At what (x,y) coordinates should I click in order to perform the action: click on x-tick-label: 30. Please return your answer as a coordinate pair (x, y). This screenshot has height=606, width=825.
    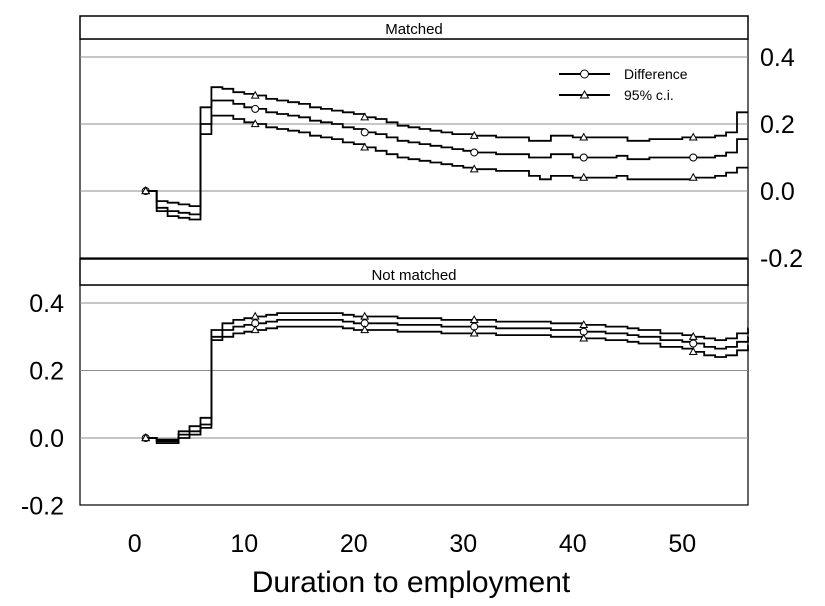
    Looking at the image, I should click on (463, 544).